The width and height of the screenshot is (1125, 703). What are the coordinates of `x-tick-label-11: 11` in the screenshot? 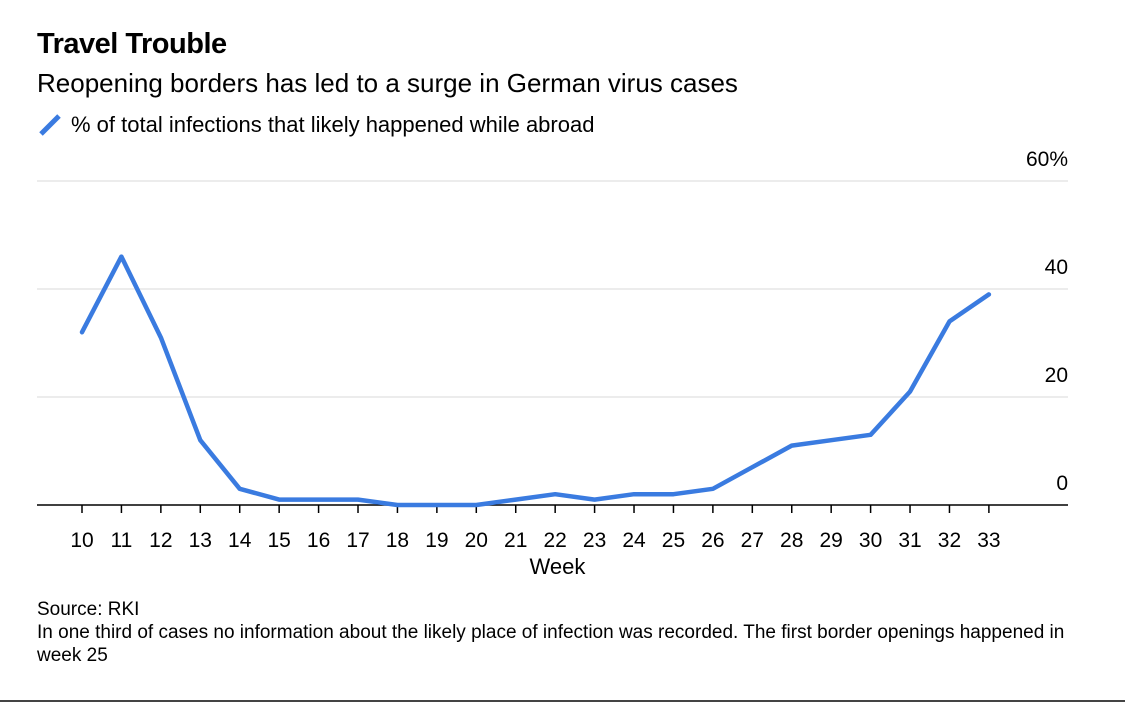 It's located at (122, 540).